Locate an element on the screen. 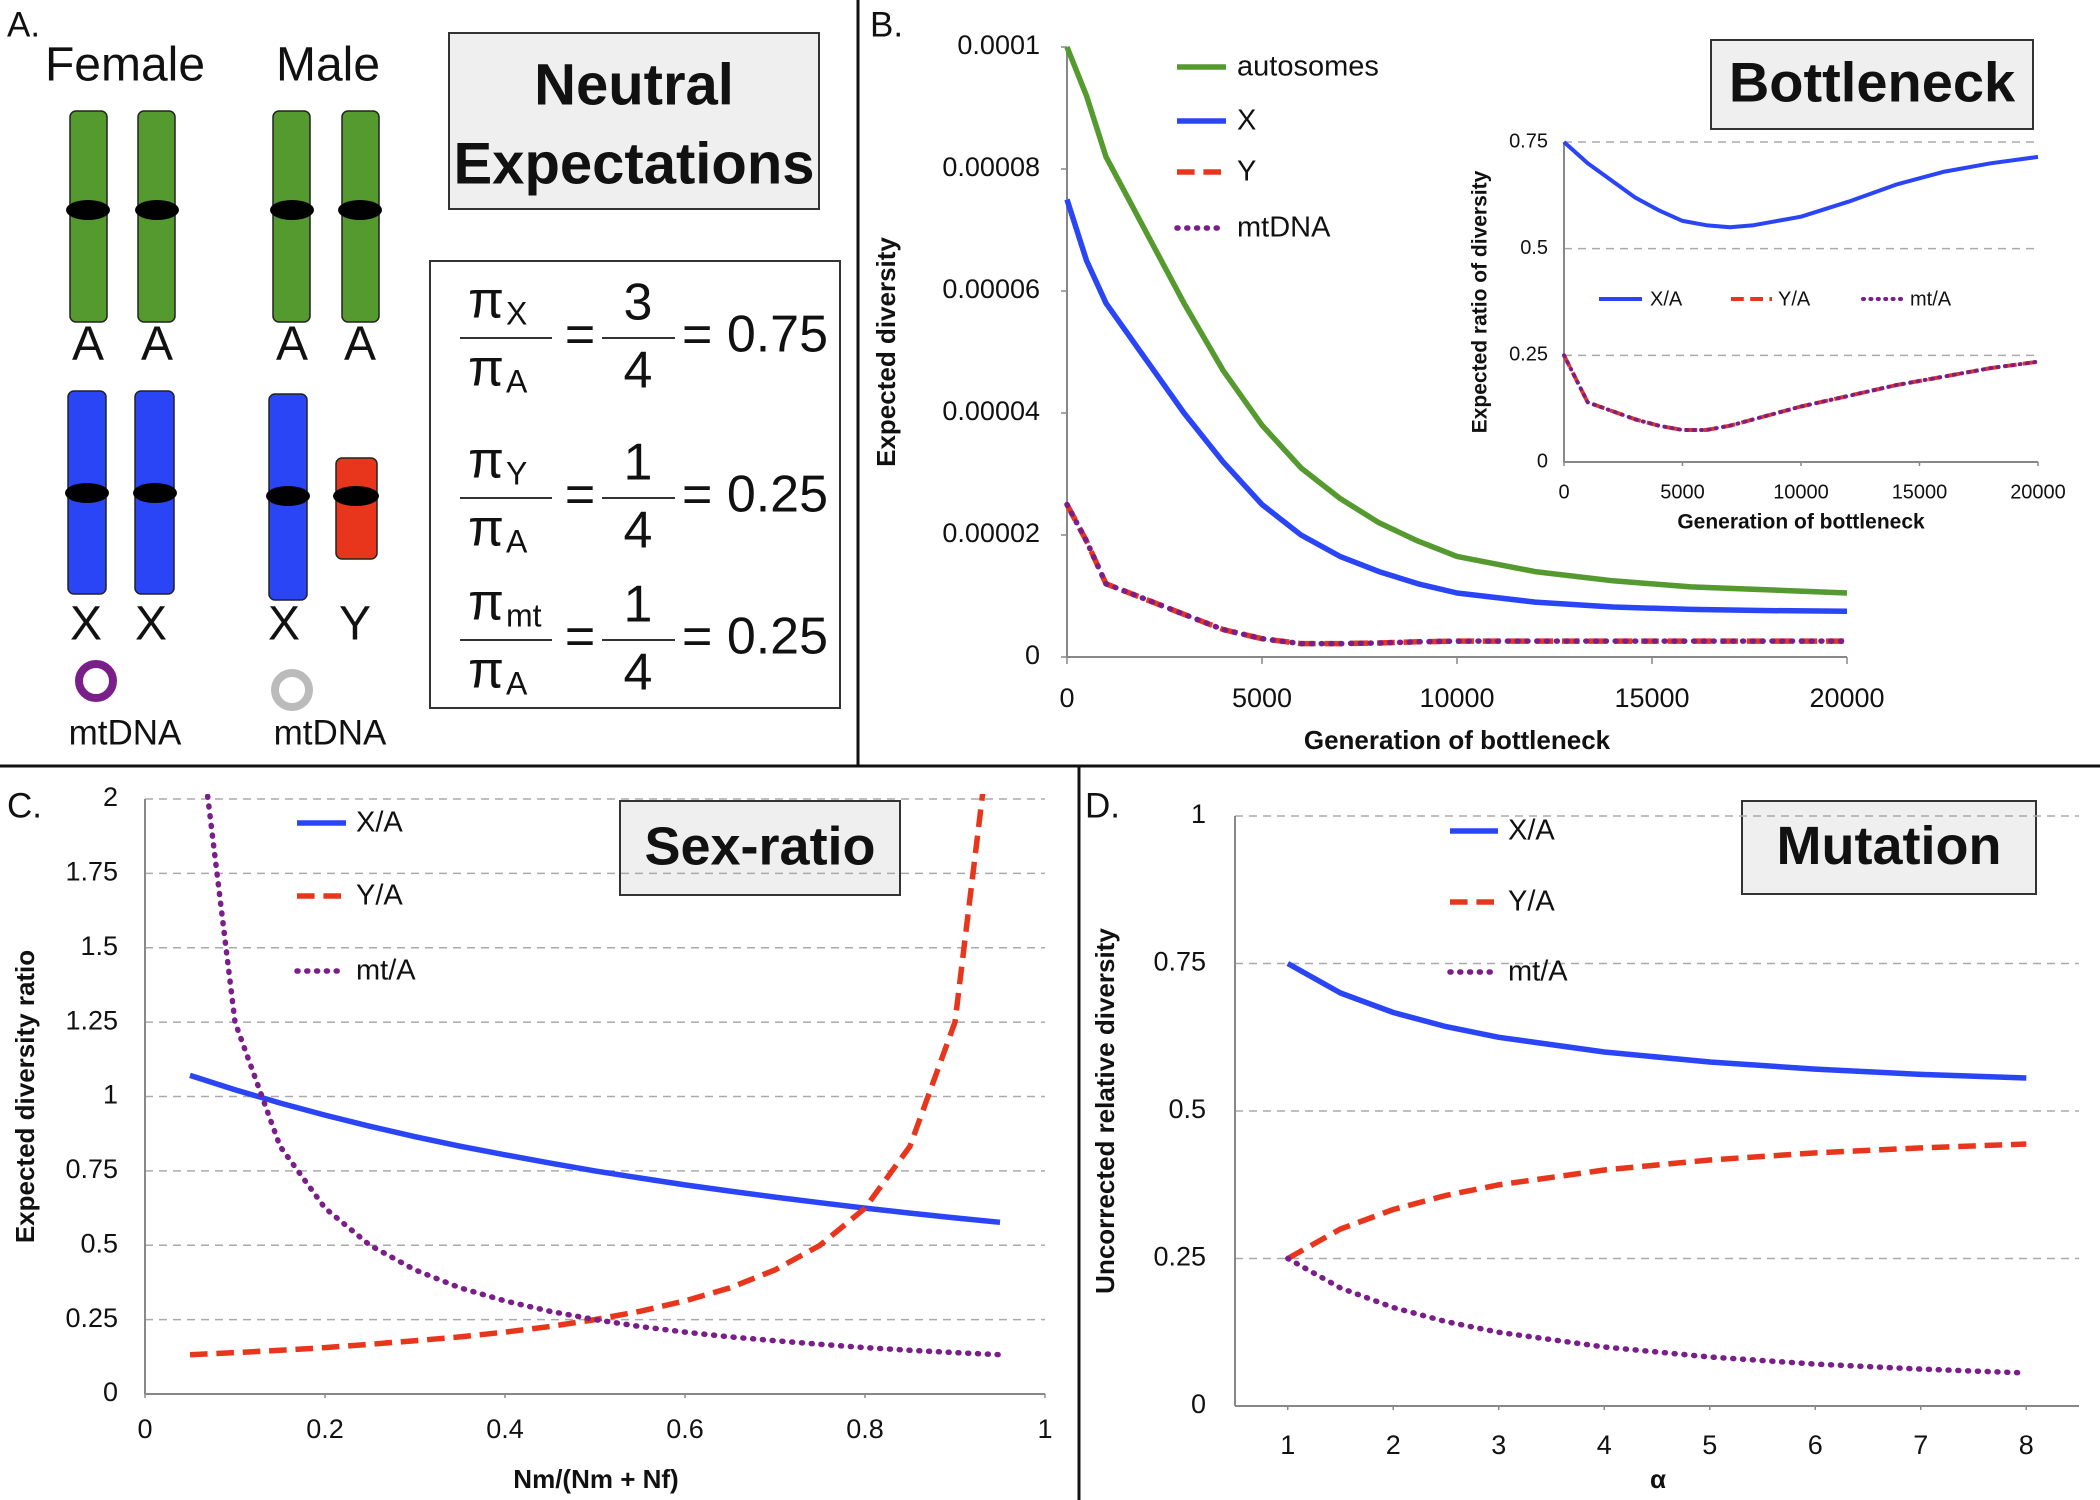 The height and width of the screenshot is (1500, 2100). y-axis-label: Uncorrected relative diversity is located at coordinates (1105, 1111).